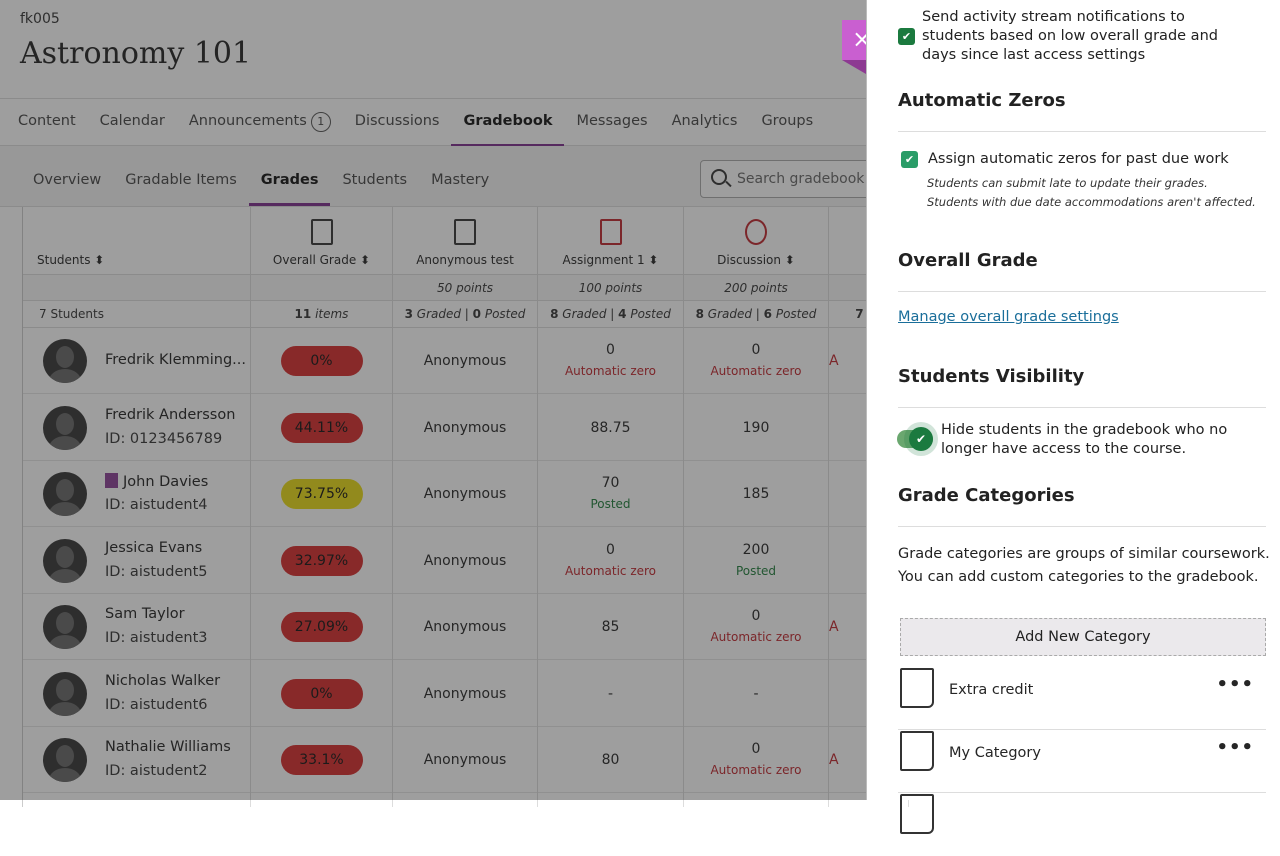  What do you see at coordinates (1008, 317) in the screenshot?
I see `manage-overall-grade-link: Manage overall grade settings` at bounding box center [1008, 317].